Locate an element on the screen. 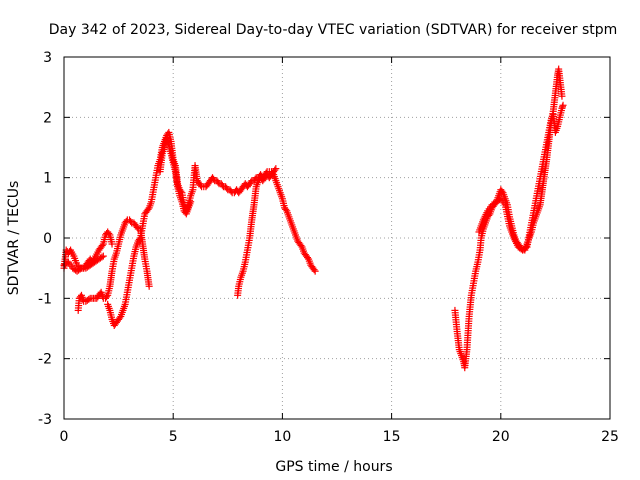  x-tick-label: 0 is located at coordinates (64, 437).